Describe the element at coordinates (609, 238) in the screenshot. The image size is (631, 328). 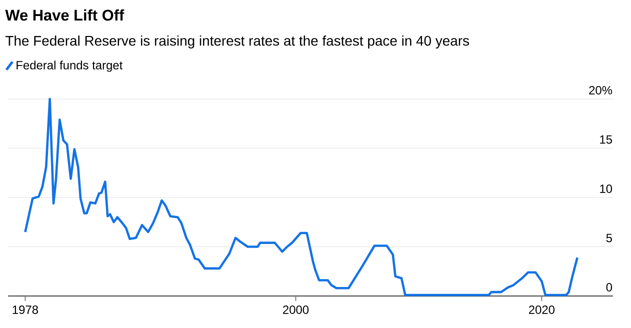
I see `y-tick-label: 5` at that location.